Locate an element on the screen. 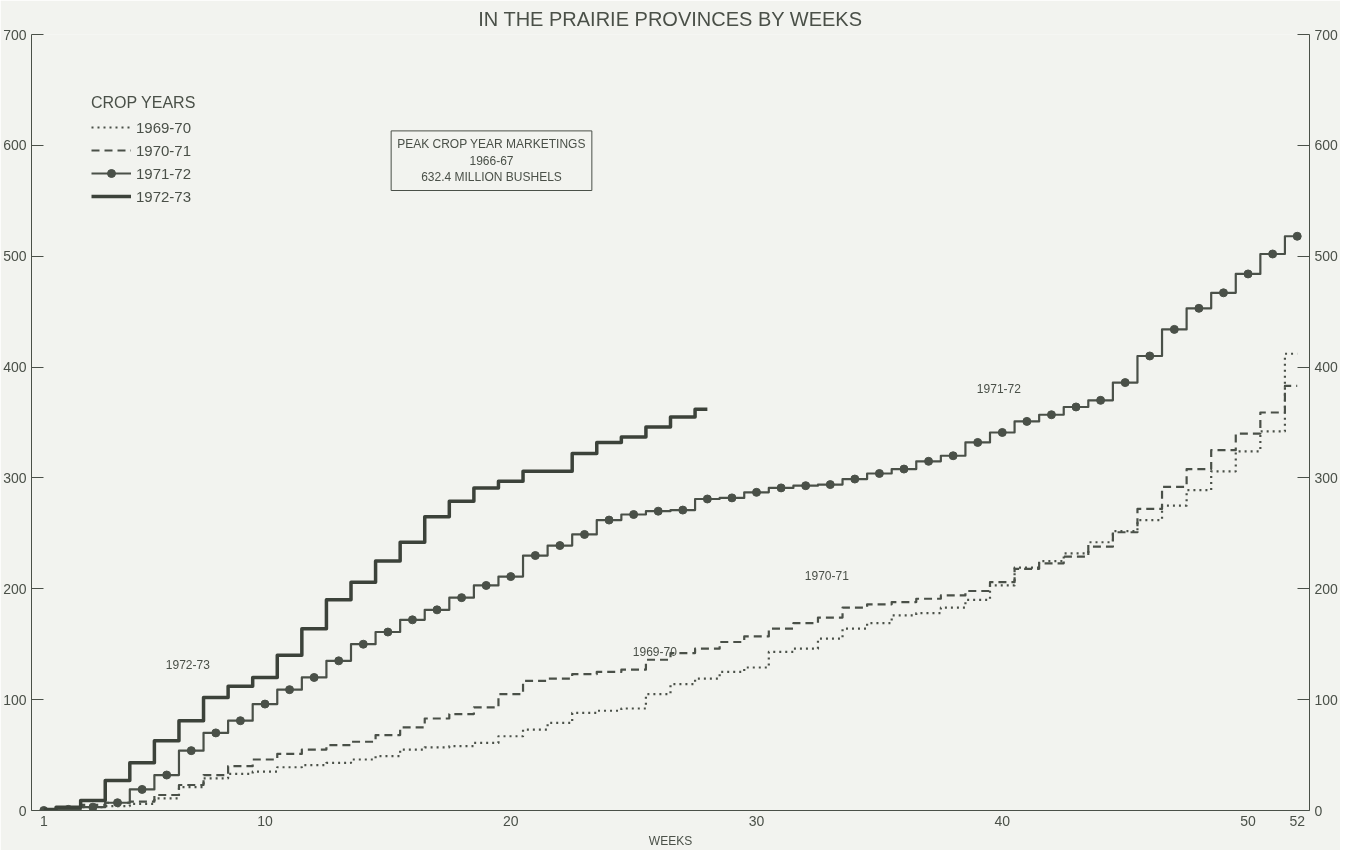  x-tick-label: 50 is located at coordinates (1248, 820).